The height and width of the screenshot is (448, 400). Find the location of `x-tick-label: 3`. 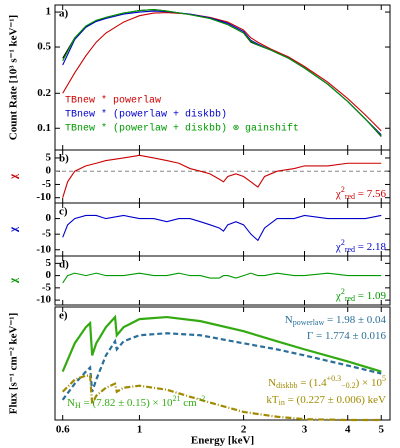

x-tick-label: 3 is located at coordinates (305, 430).